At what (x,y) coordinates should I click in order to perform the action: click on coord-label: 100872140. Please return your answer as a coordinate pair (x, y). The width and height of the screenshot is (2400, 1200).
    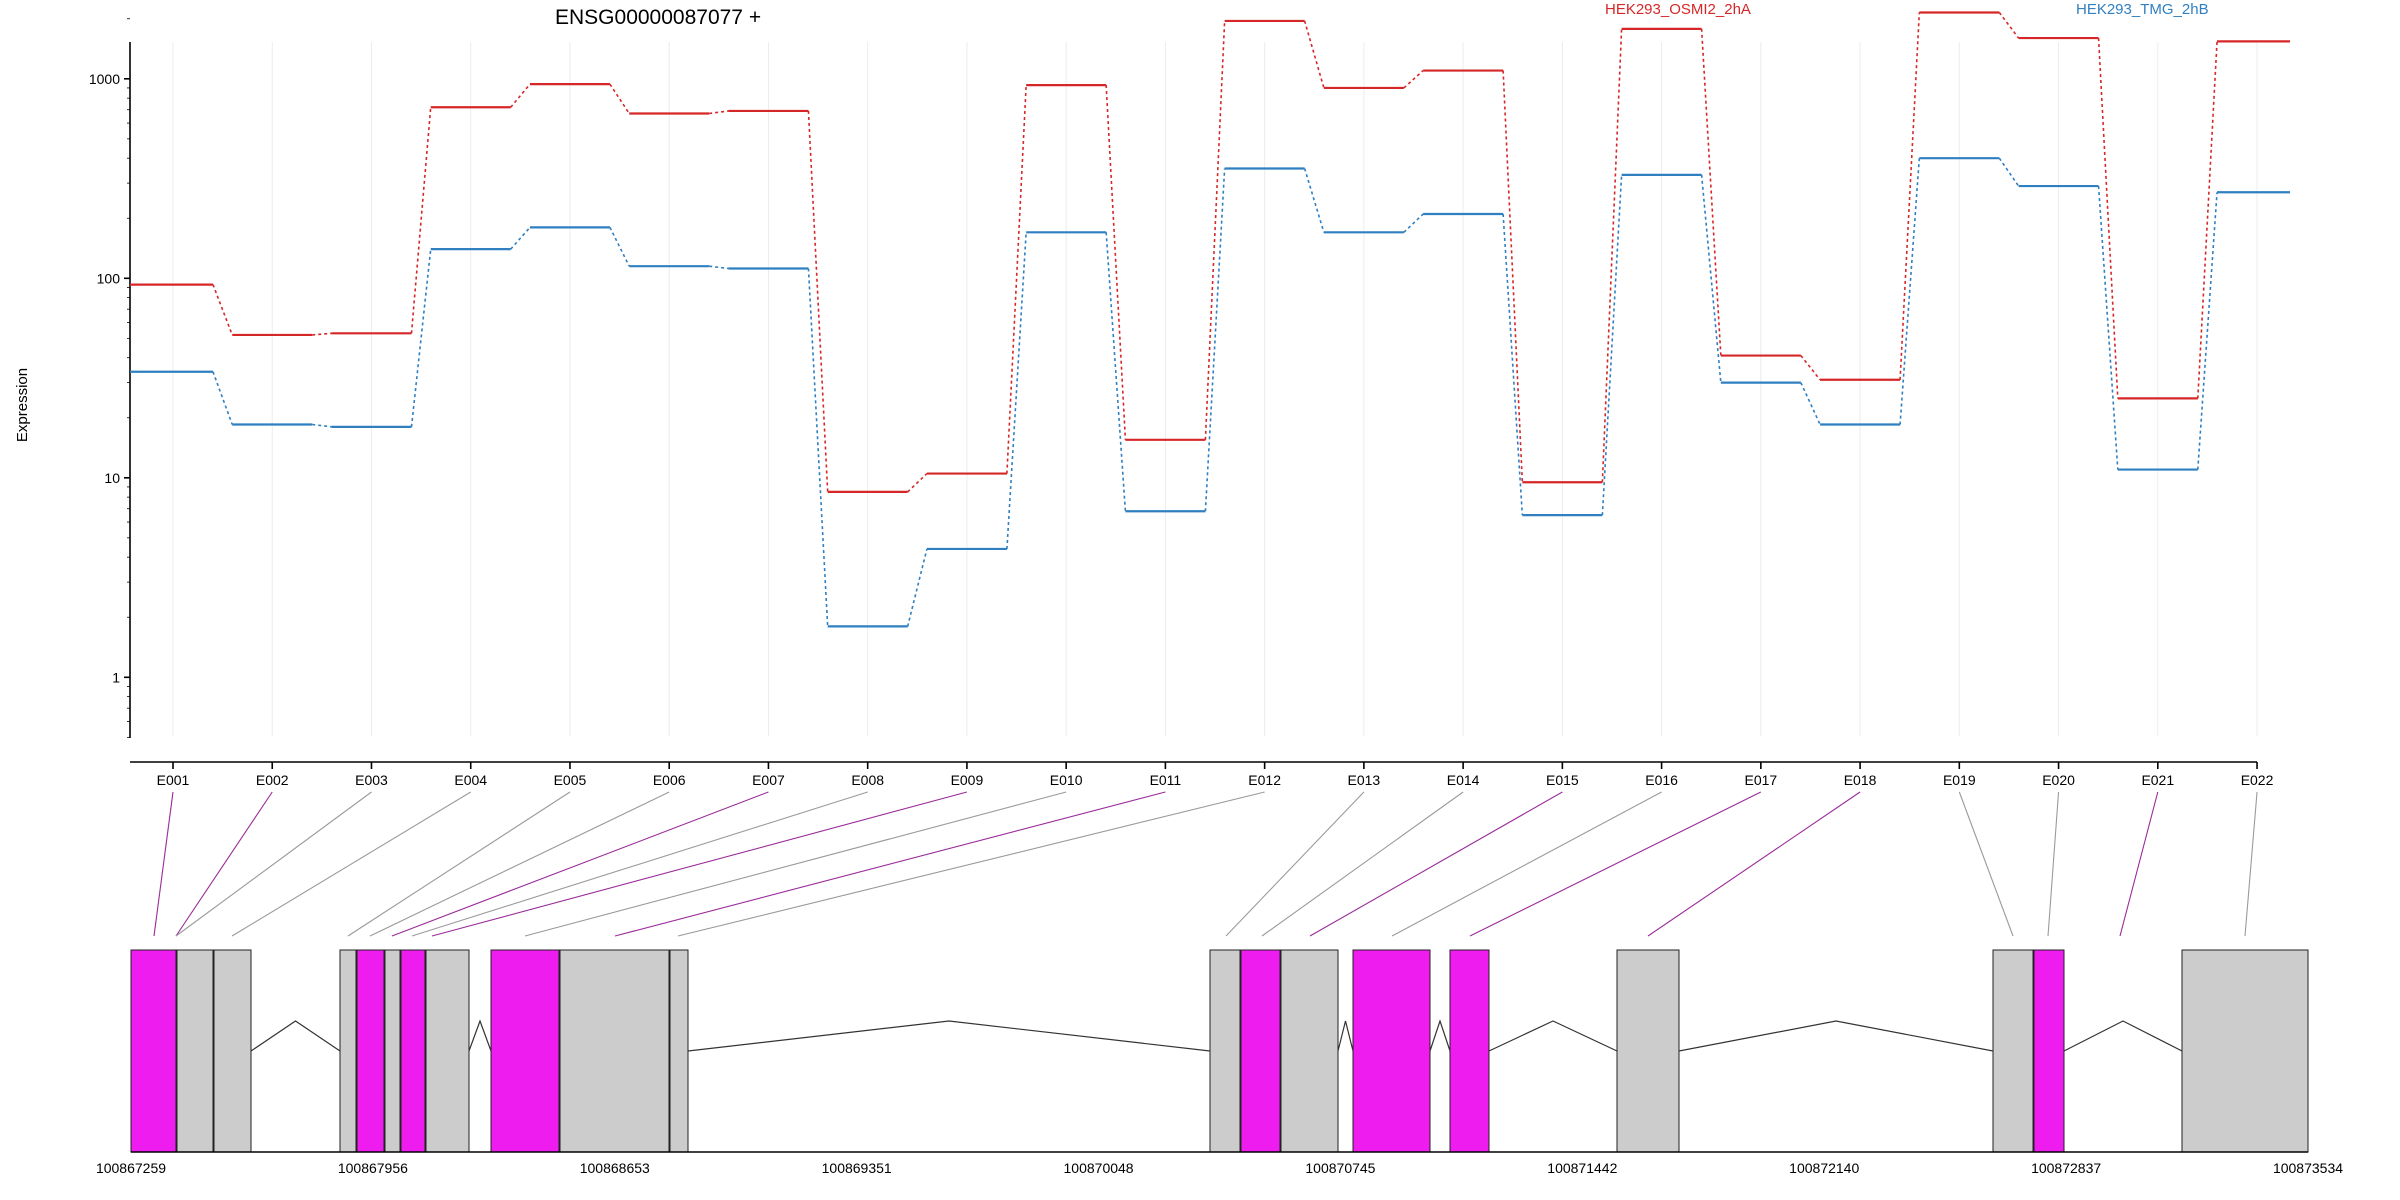
    Looking at the image, I should click on (1824, 1168).